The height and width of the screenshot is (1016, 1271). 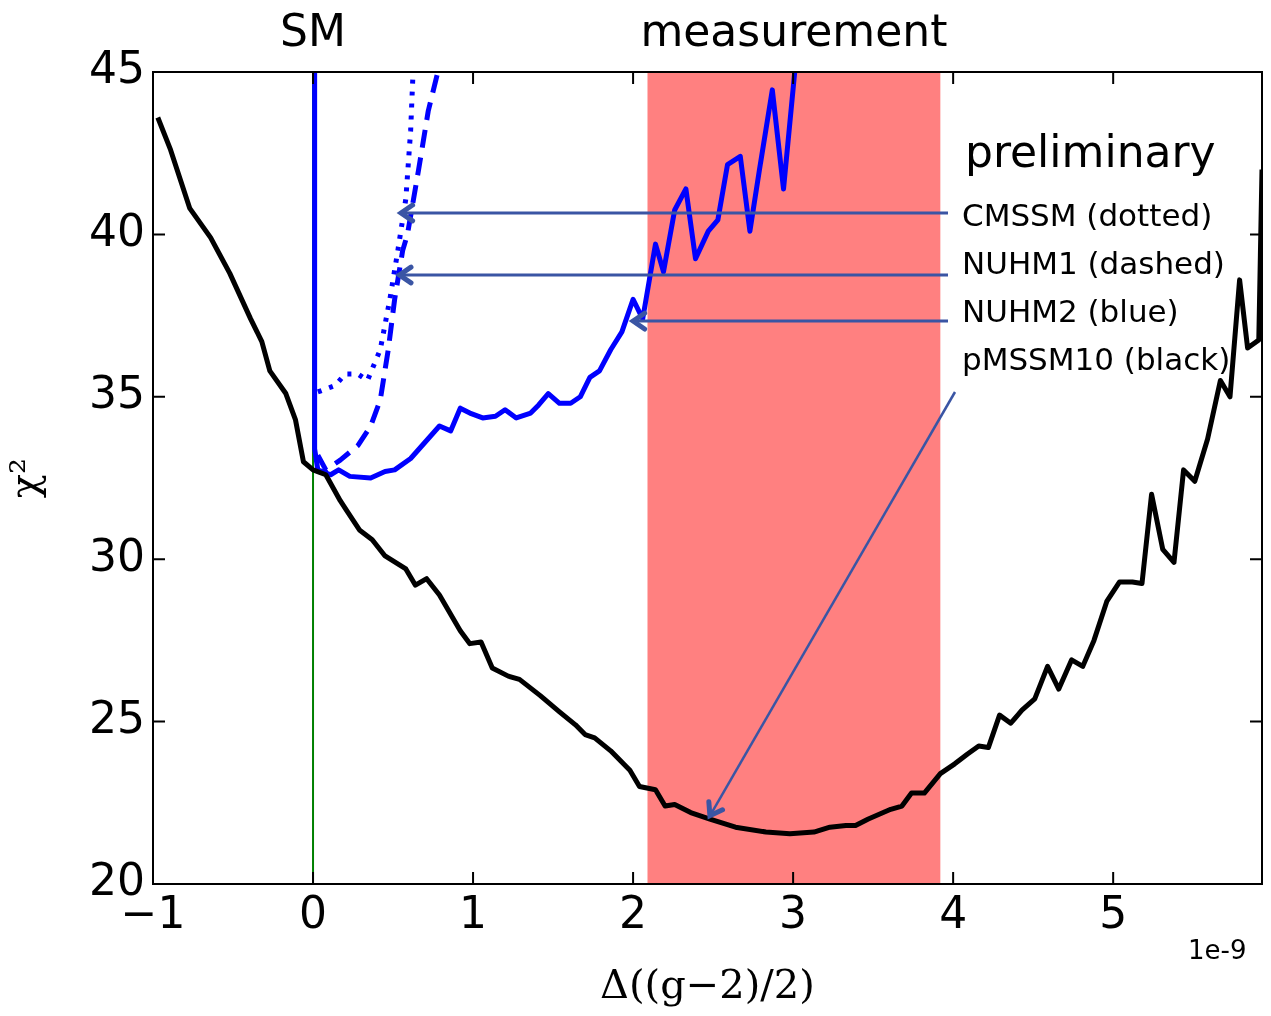 I want to click on x-tick-label: 1, so click(x=473, y=912).